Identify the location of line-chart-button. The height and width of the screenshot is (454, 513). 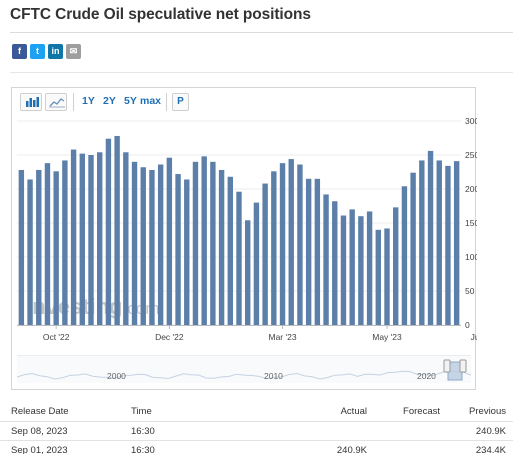
(56, 102).